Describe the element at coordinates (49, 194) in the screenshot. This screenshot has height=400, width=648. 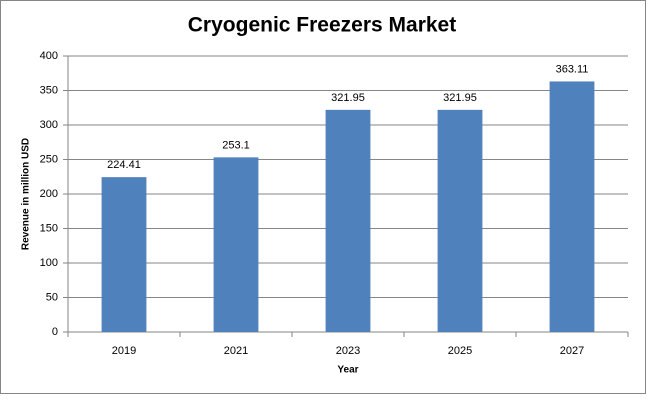
I see `y-tick-label: 200` at that location.